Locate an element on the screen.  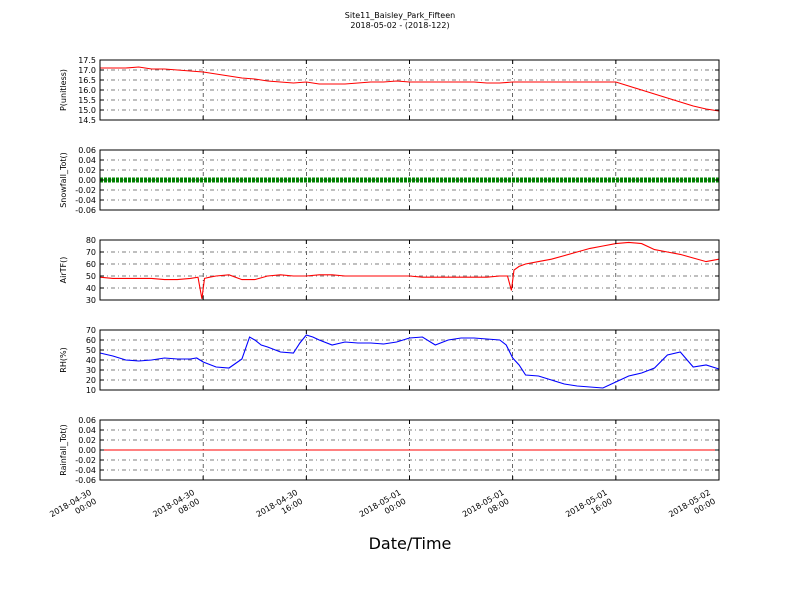
x-axis-label: Date/Time is located at coordinates (410, 543).